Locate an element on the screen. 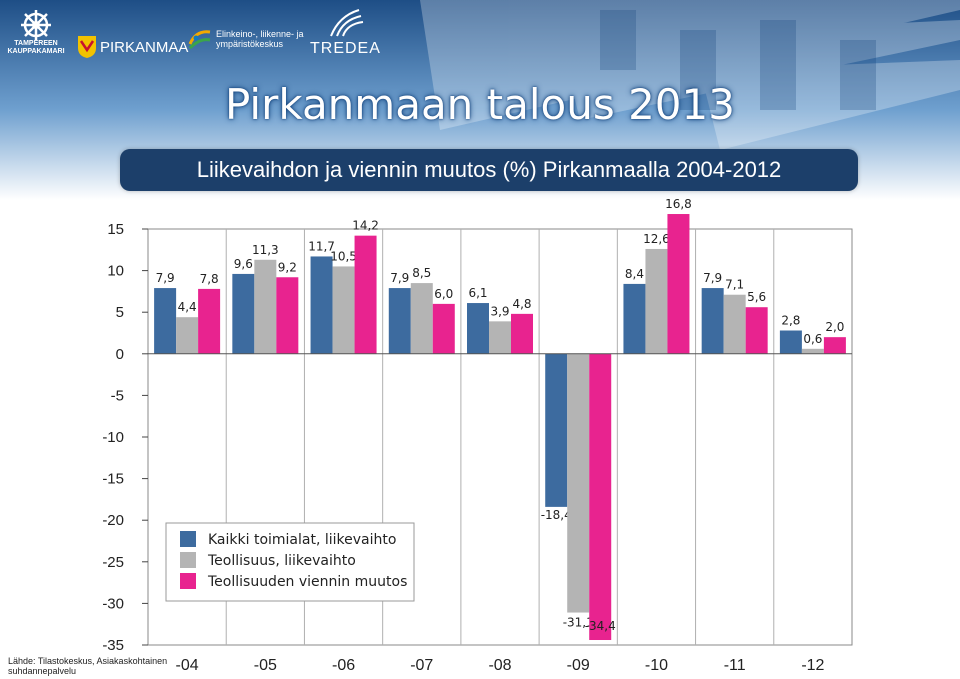  y-tick-label: 10 is located at coordinates (115, 271).